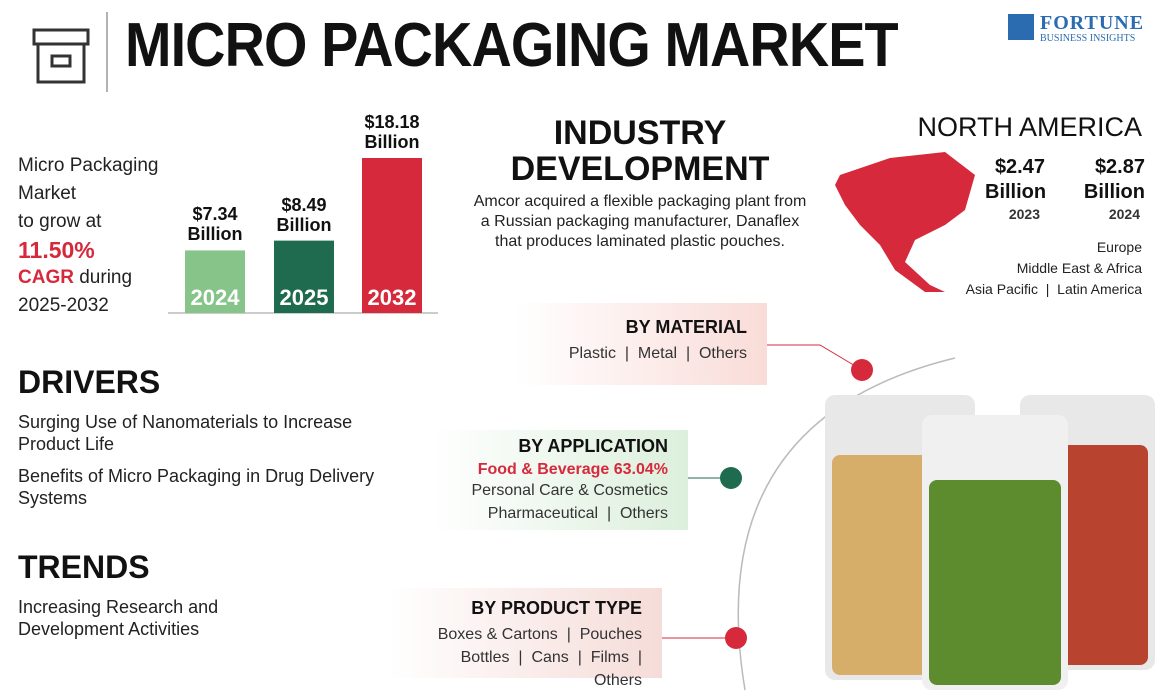 This screenshot has width=1160, height=700. I want to click on icon, so click(61, 56).